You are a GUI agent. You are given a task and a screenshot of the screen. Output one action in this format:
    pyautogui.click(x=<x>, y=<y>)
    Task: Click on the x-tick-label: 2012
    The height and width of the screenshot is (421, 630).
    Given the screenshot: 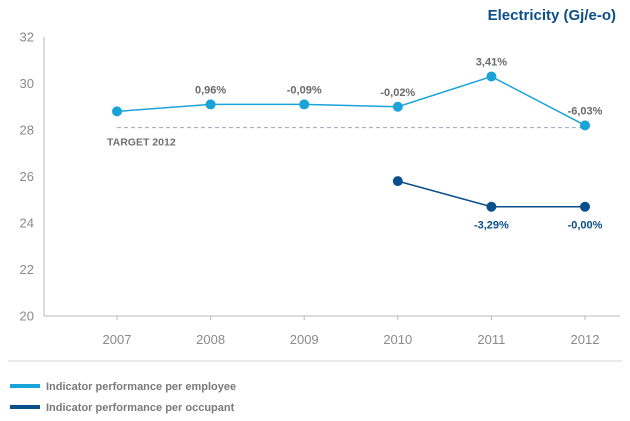 What is the action you would take?
    pyautogui.click(x=585, y=339)
    